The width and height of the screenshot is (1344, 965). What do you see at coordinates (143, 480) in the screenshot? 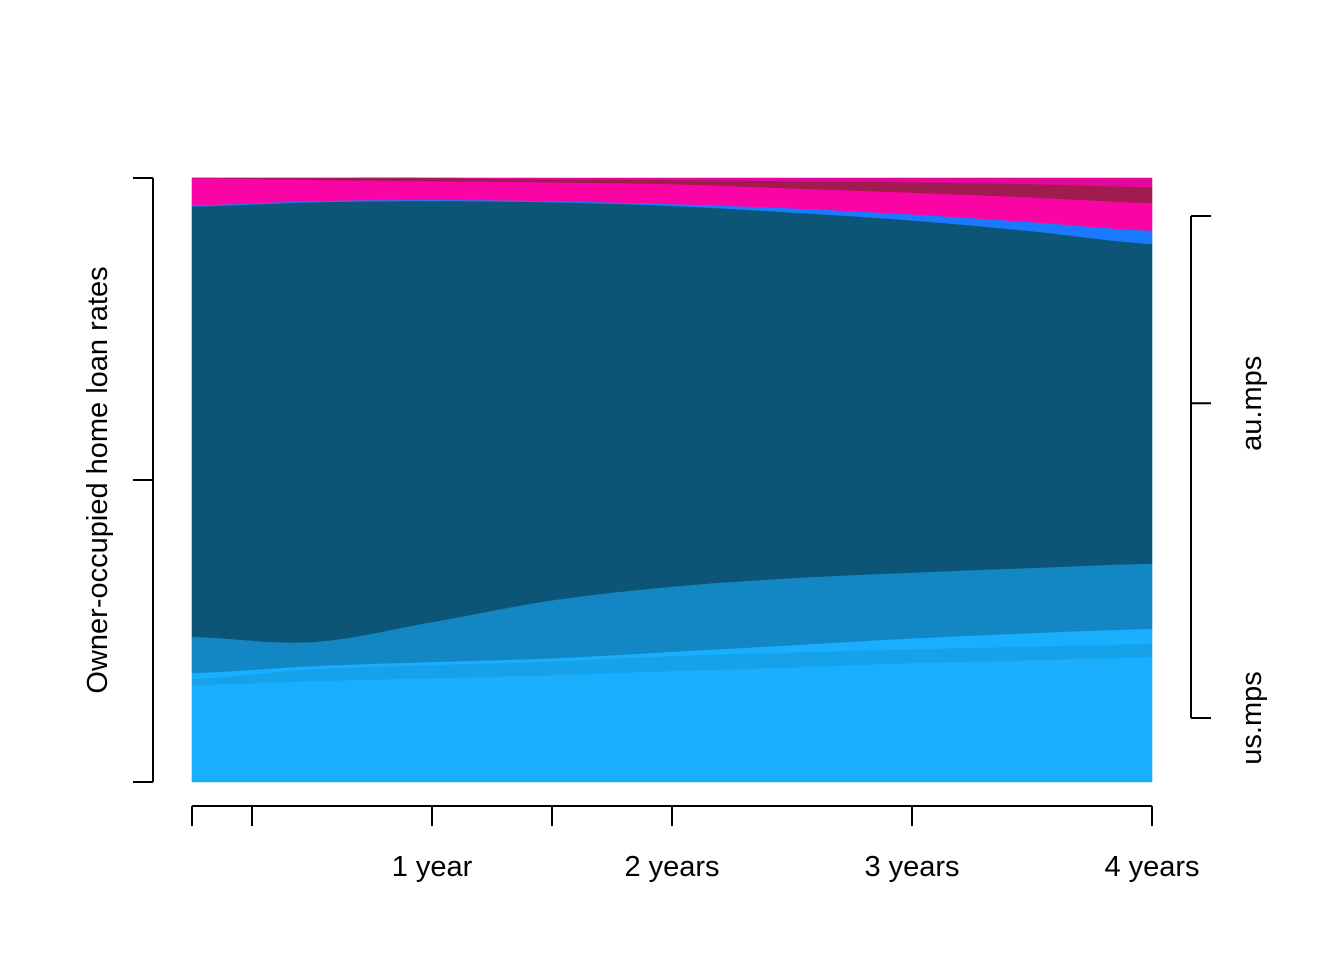
I see `y-axis-left` at bounding box center [143, 480].